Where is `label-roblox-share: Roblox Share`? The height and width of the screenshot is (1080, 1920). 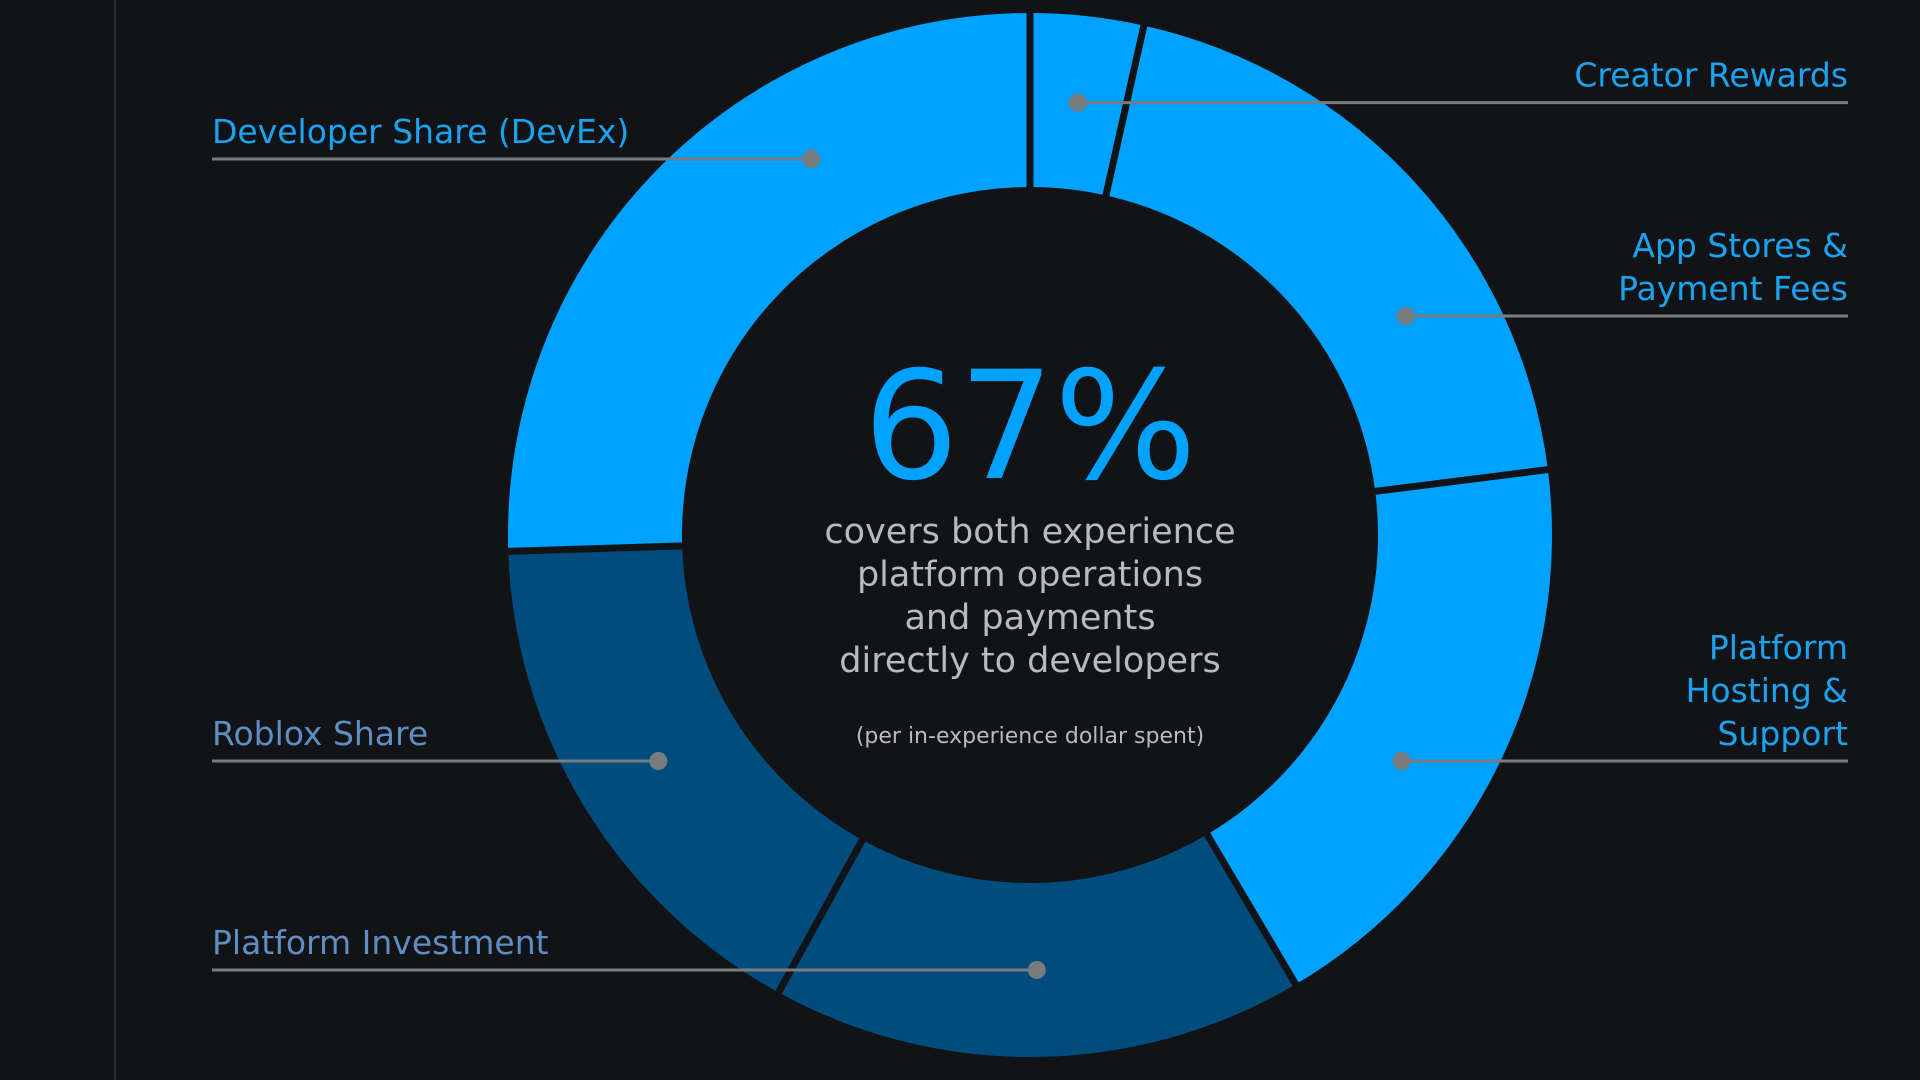 label-roblox-share: Roblox Share is located at coordinates (320, 733).